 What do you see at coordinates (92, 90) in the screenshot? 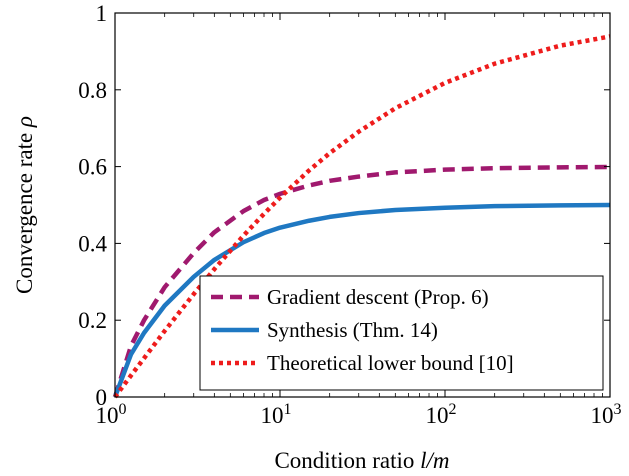
I see `y-tick-label: 0.8` at bounding box center [92, 90].